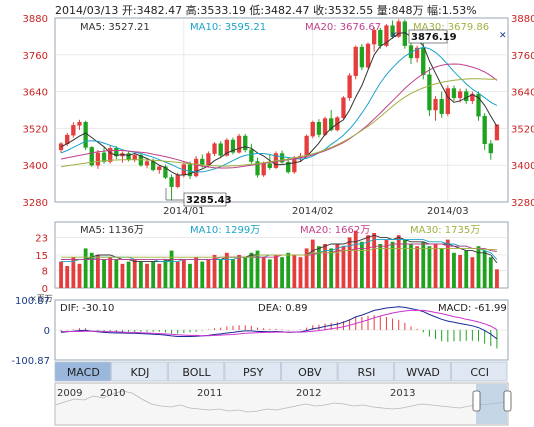  Describe the element at coordinates (47, 331) in the screenshot. I see `macd-y-tick-label: 0` at that location.